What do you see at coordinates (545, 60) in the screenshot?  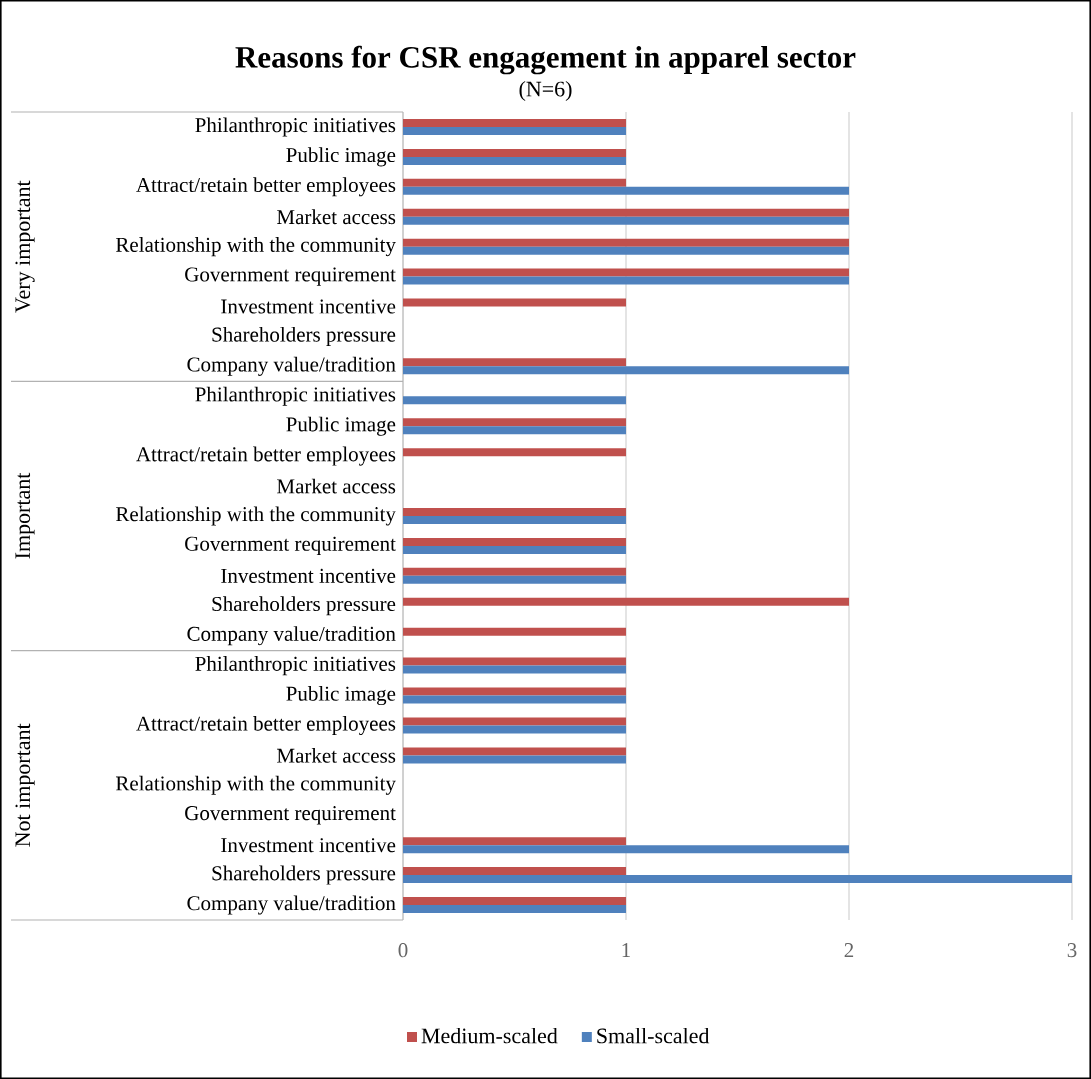 I see `chart-title: Reasons for CSR engagement in apparel sector` at bounding box center [545, 60].